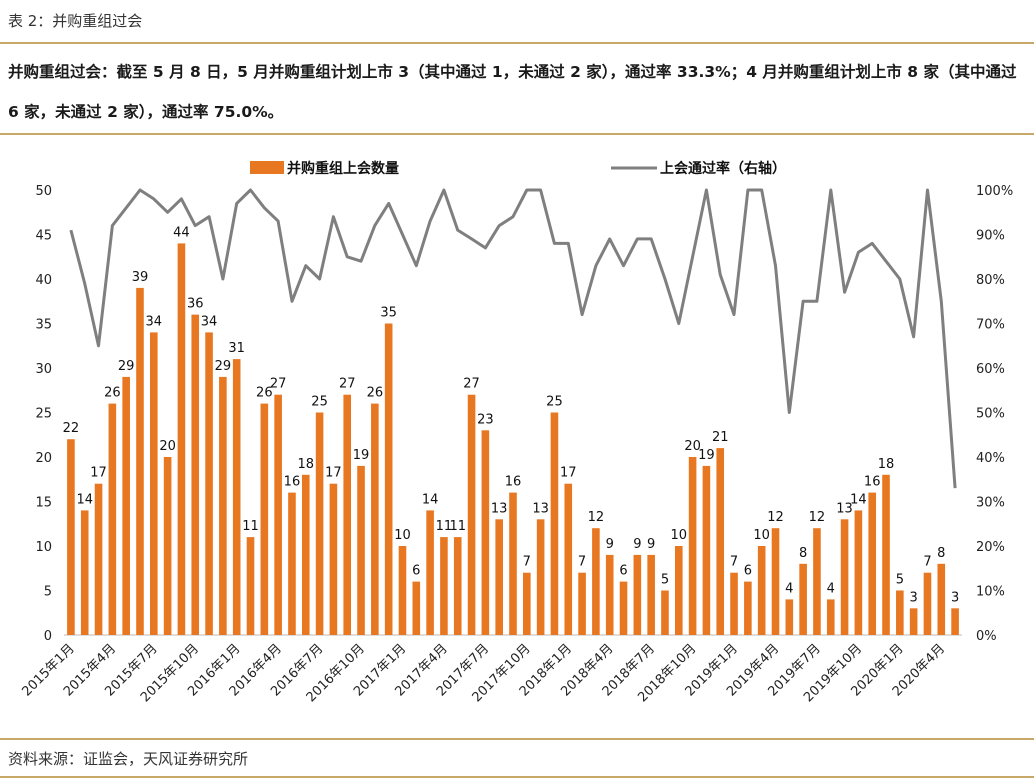  What do you see at coordinates (319, 402) in the screenshot?
I see `bar-value-label: 25` at bounding box center [319, 402].